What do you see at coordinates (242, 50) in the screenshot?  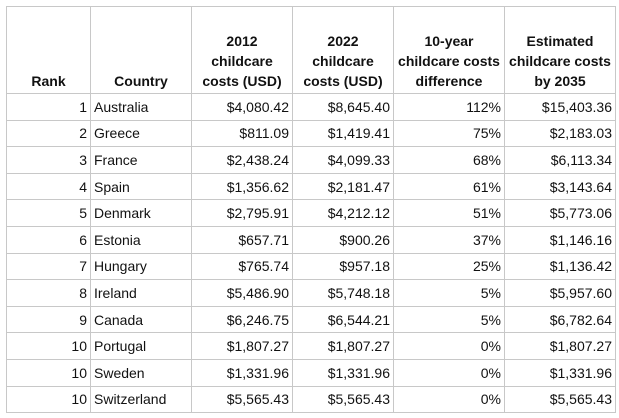 I see `column-header-cost-2012: 2012 childcare costs (USD)` at bounding box center [242, 50].